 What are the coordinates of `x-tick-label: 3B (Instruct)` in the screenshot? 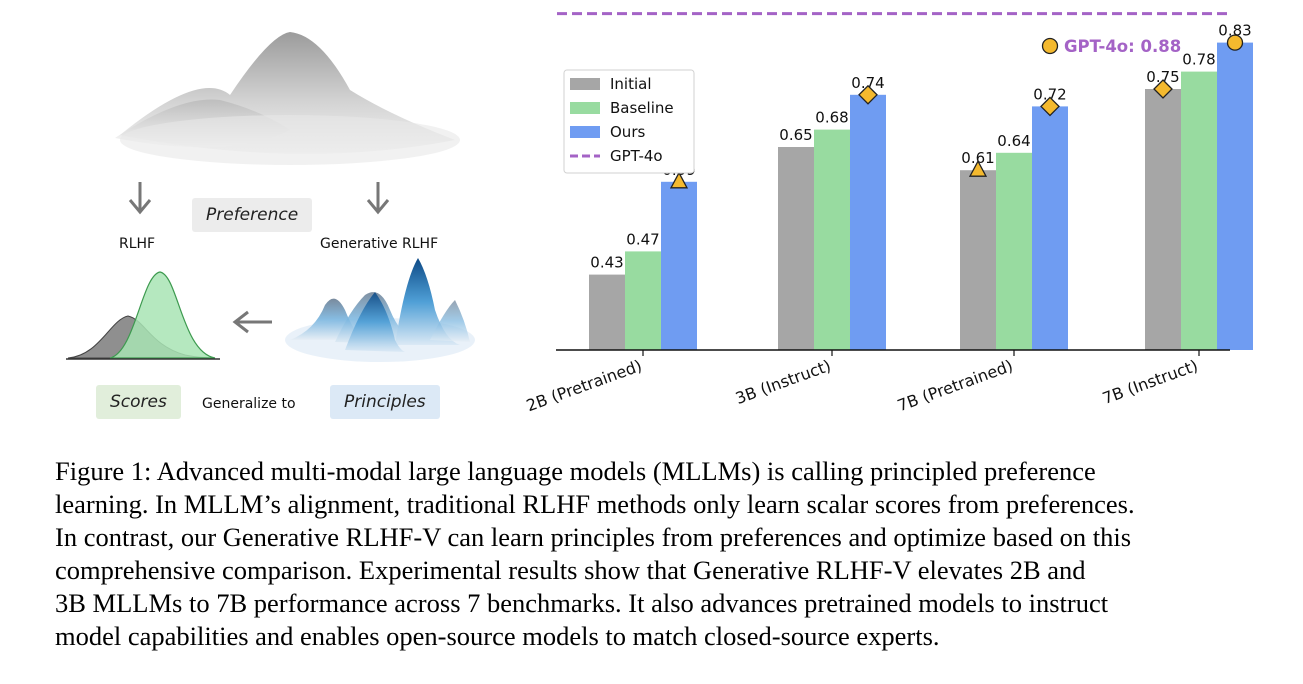 It's located at (783, 382).